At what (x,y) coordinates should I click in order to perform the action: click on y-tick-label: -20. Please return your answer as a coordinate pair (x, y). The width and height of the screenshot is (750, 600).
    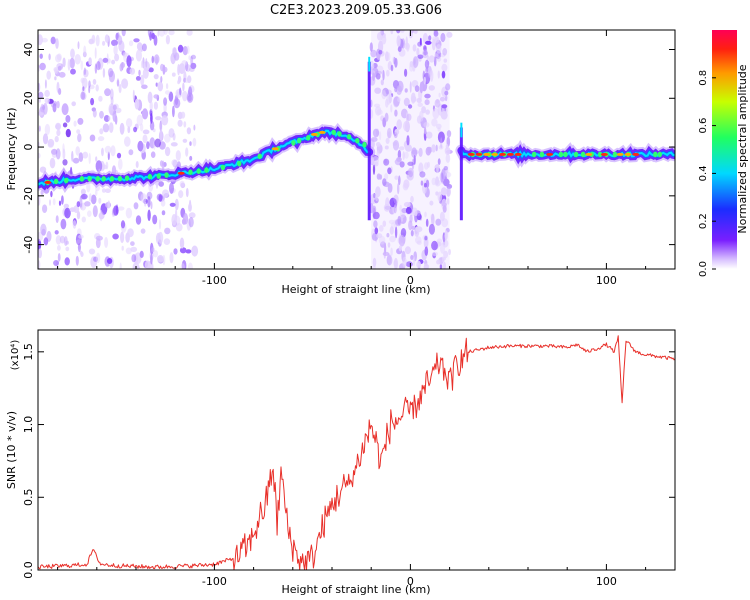
    Looking at the image, I should click on (28, 196).